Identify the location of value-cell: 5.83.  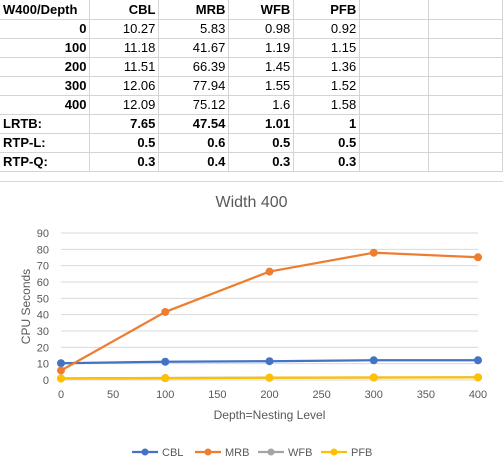
(194, 29).